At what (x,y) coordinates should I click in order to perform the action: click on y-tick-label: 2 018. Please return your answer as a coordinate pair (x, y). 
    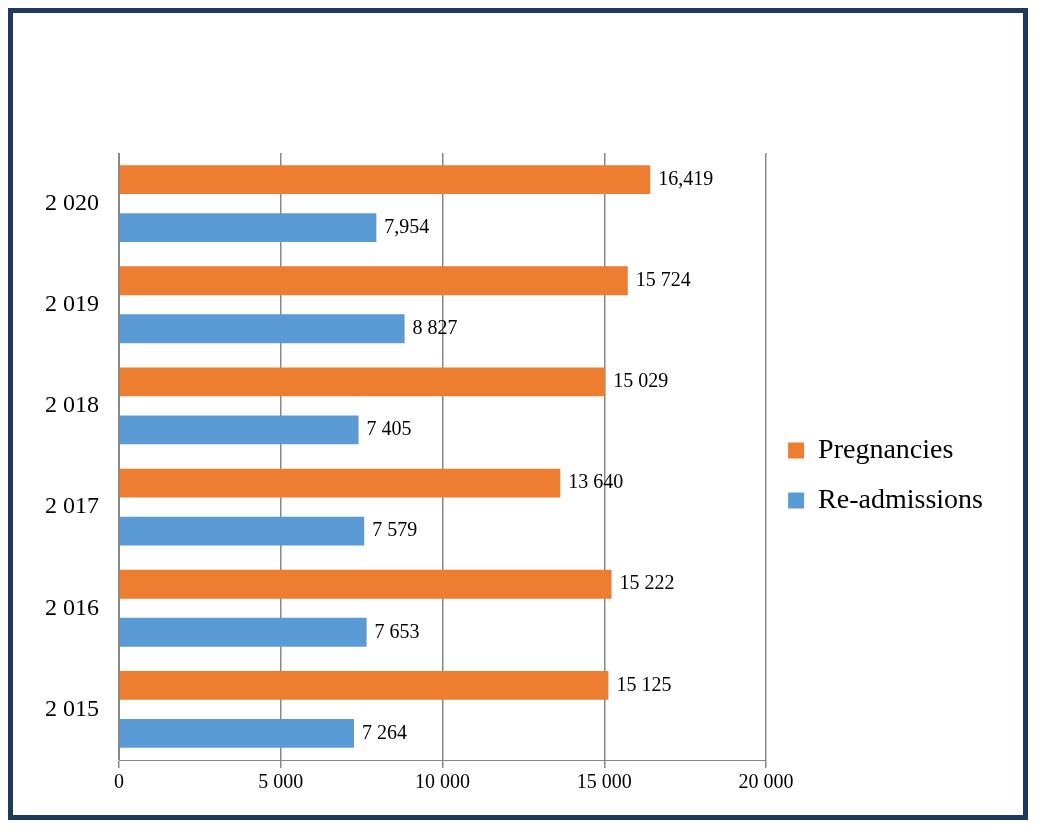
    Looking at the image, I should click on (72, 404).